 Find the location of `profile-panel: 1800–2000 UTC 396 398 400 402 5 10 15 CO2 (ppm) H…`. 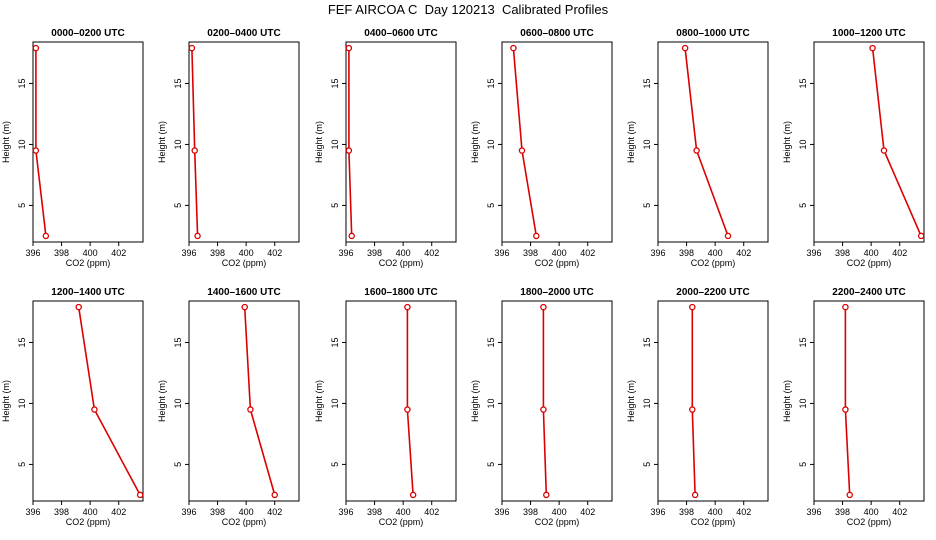

profile-panel: 1800–2000 UTC 396 398 400 402 5 10 15 CO2 (ppm) H… is located at coordinates (541, 407).